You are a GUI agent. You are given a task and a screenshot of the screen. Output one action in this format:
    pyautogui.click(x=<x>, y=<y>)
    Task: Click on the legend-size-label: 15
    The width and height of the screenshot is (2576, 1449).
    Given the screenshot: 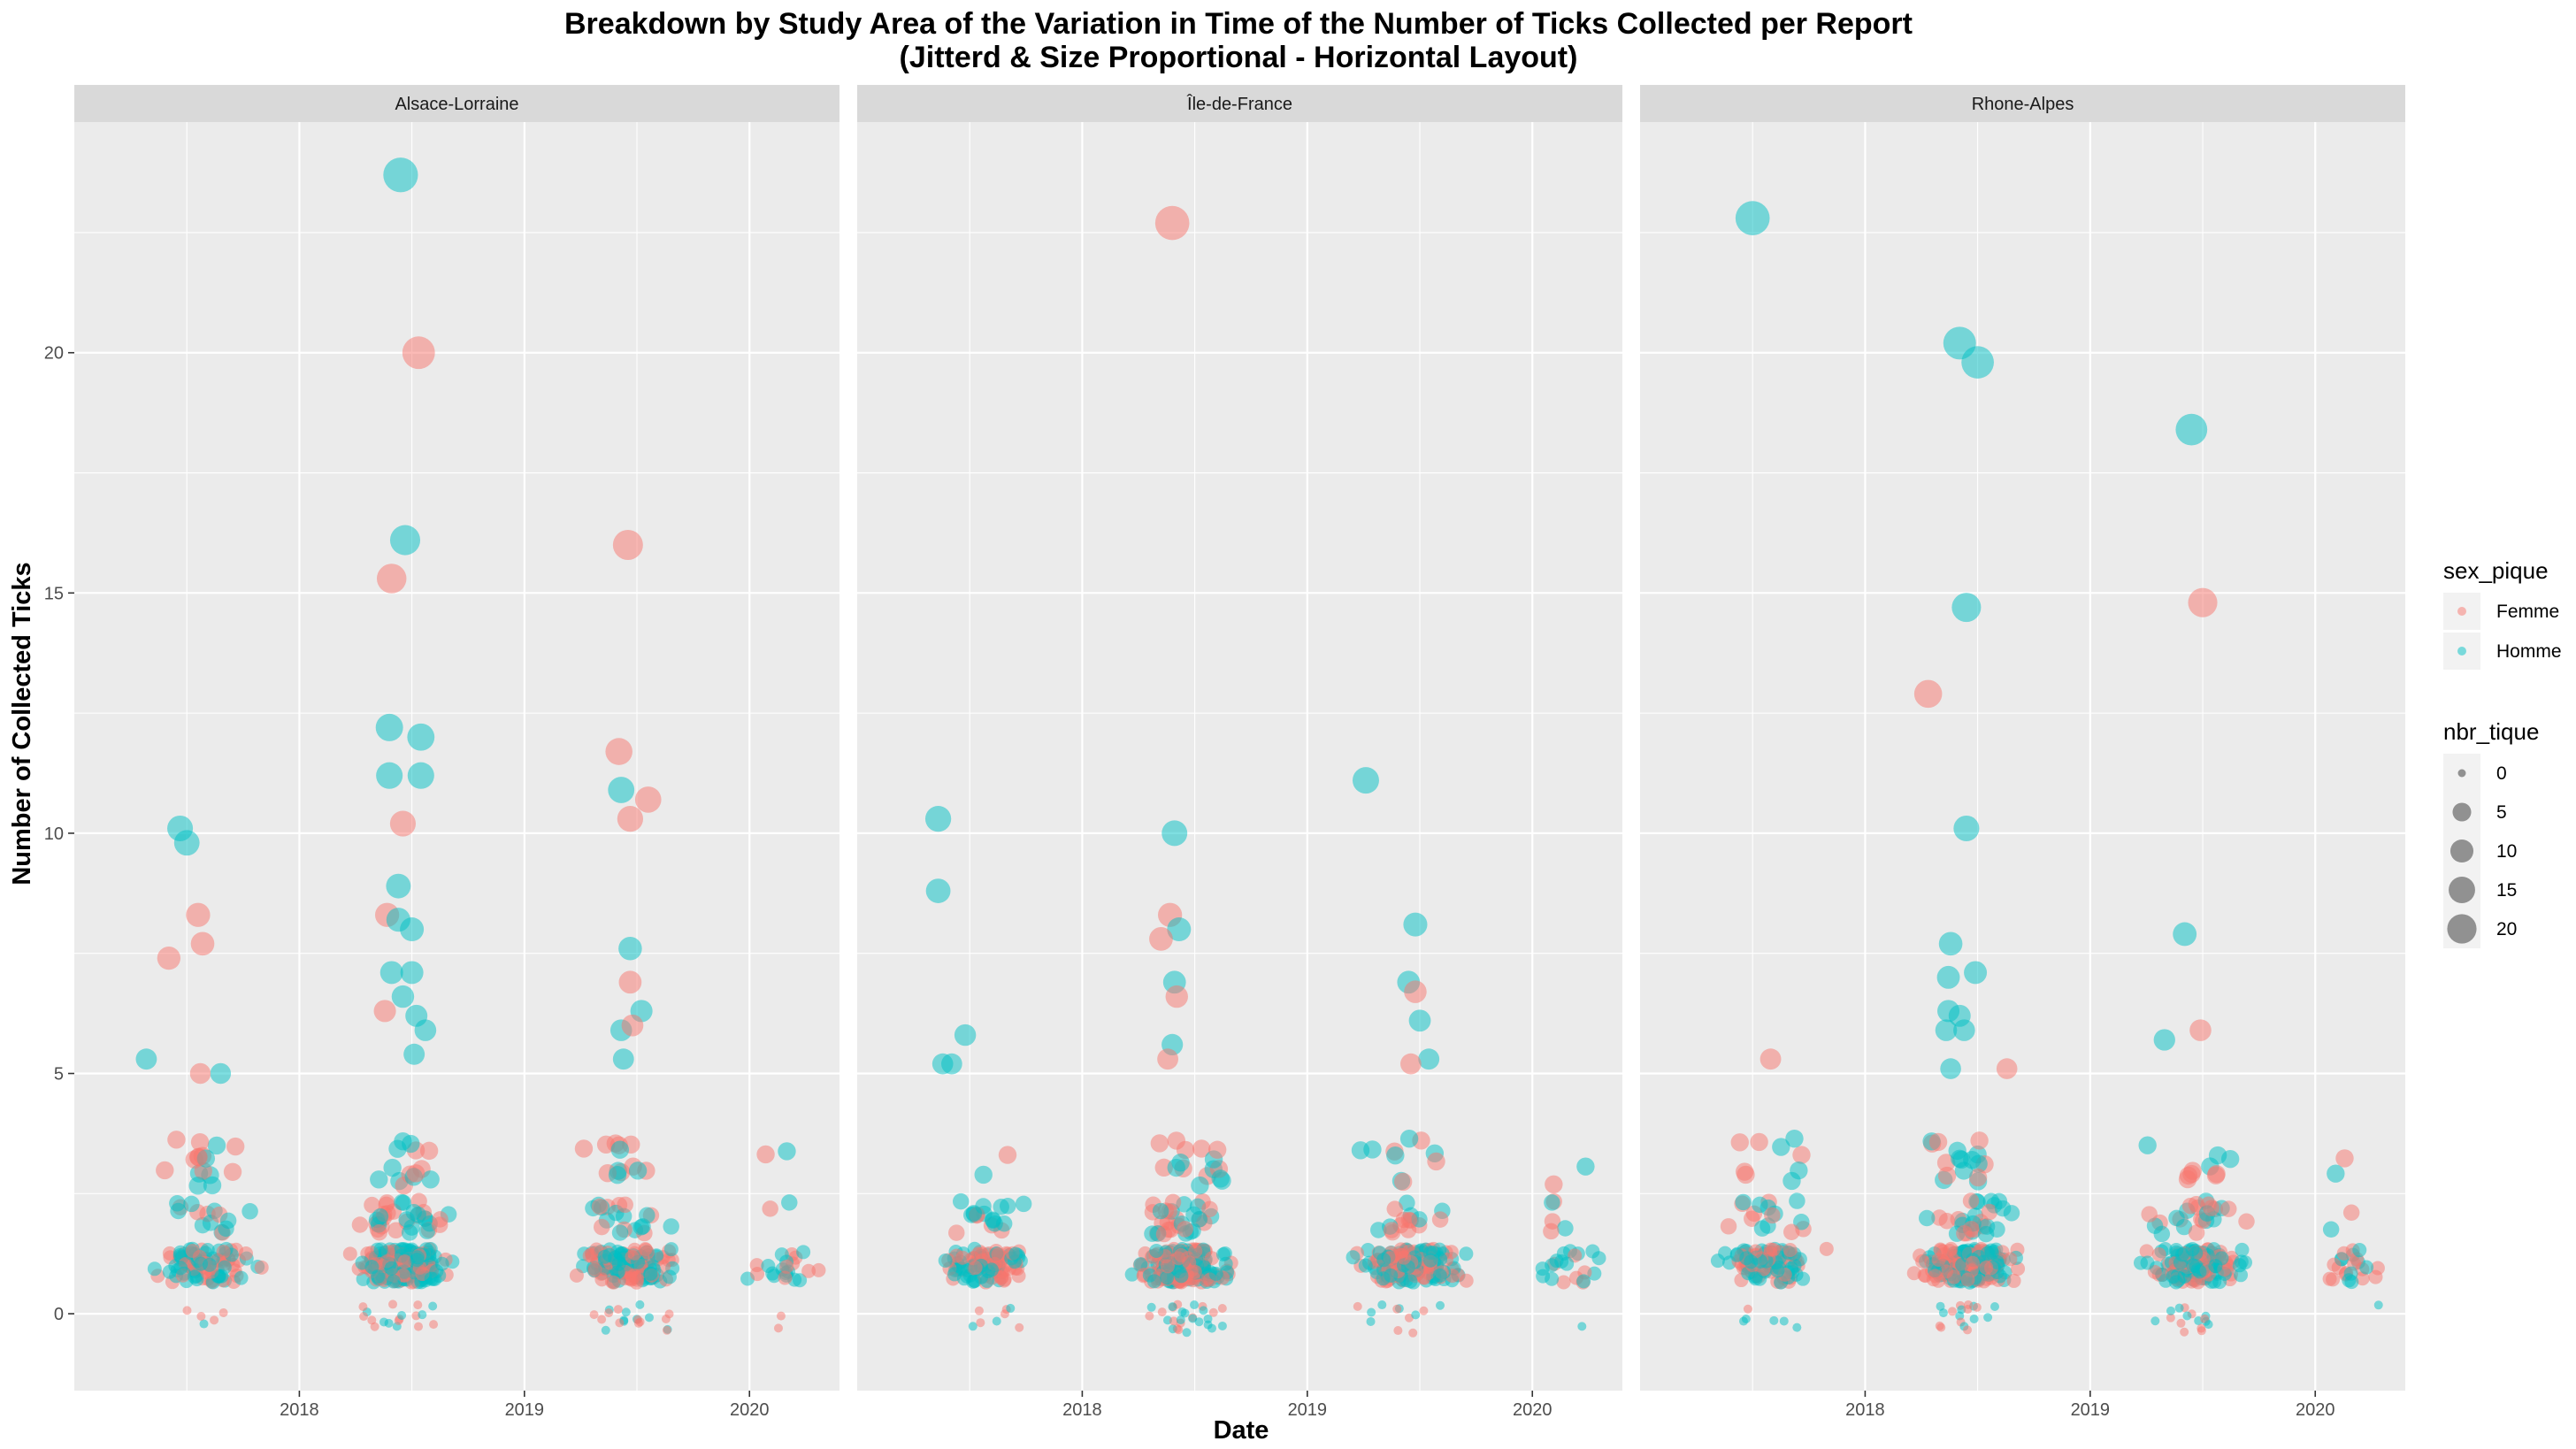 What is the action you would take?
    pyautogui.click(x=2506, y=890)
    